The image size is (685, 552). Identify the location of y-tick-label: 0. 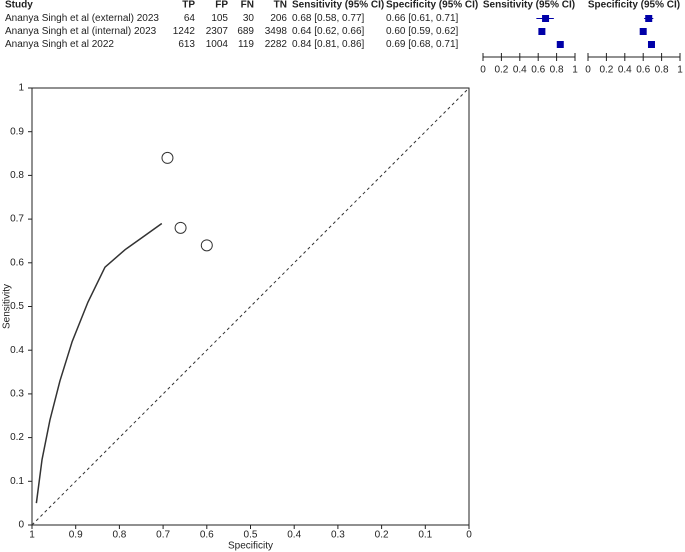
(21, 525).